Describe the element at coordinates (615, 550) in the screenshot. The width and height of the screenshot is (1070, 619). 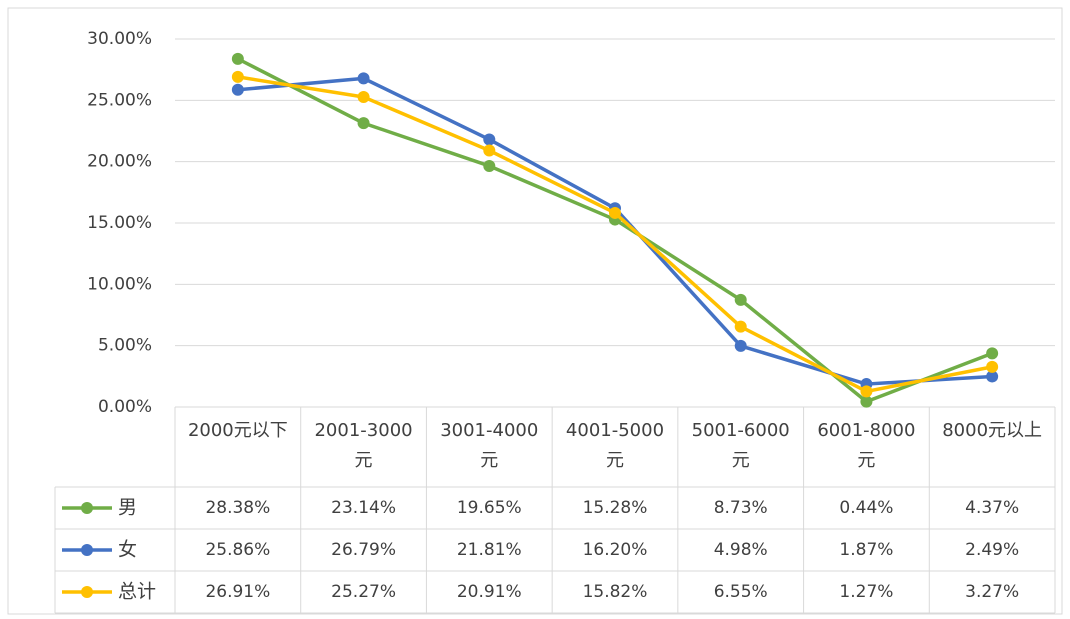
I see `table-value: 16.20%` at that location.